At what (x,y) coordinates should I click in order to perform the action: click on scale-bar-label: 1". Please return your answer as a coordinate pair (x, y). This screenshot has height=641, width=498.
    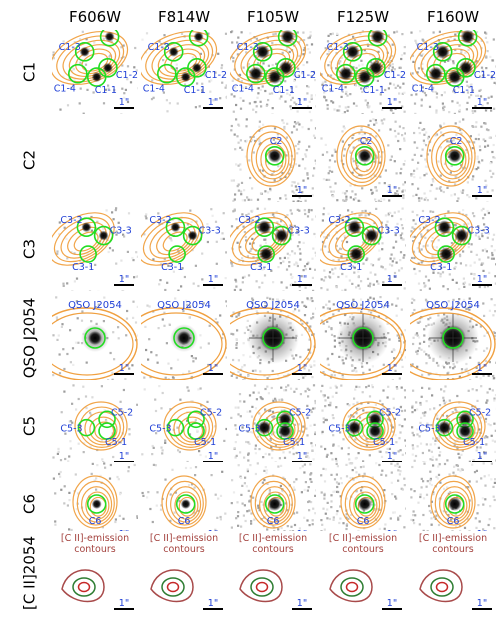
    Looking at the image, I should click on (302, 279).